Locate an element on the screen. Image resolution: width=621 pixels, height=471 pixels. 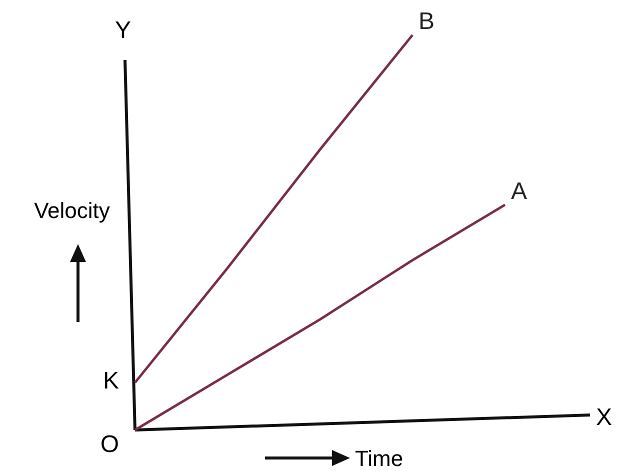
series-label: B is located at coordinates (426, 21).